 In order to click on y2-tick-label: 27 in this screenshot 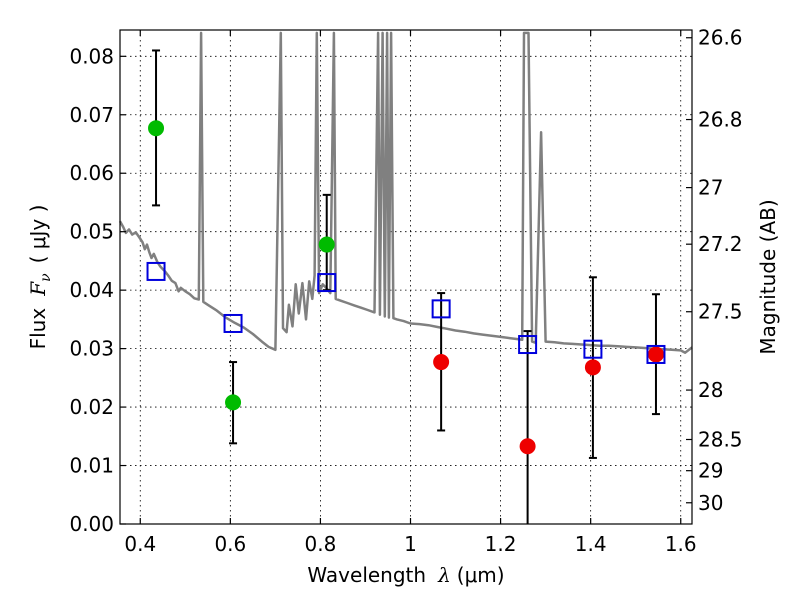, I will do `click(710, 188)`.